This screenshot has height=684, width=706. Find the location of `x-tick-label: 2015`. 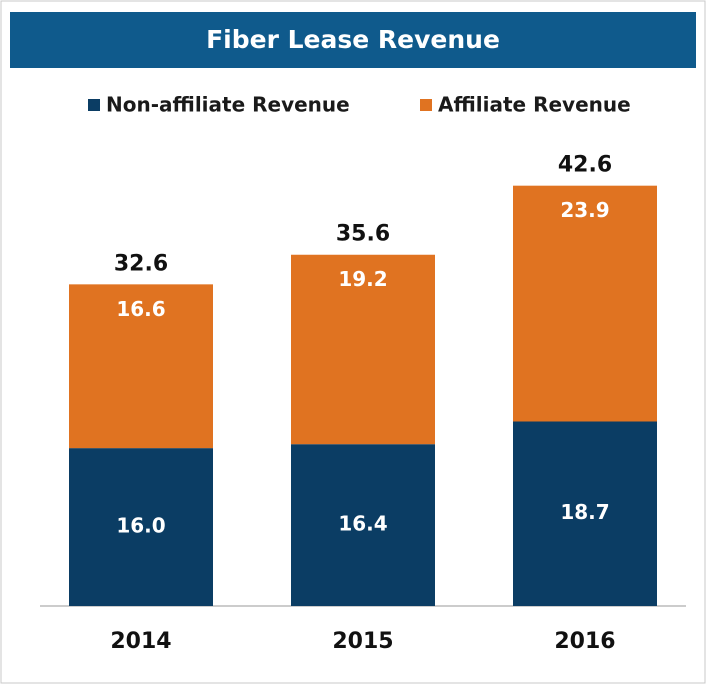

x-tick-label: 2015 is located at coordinates (362, 641).